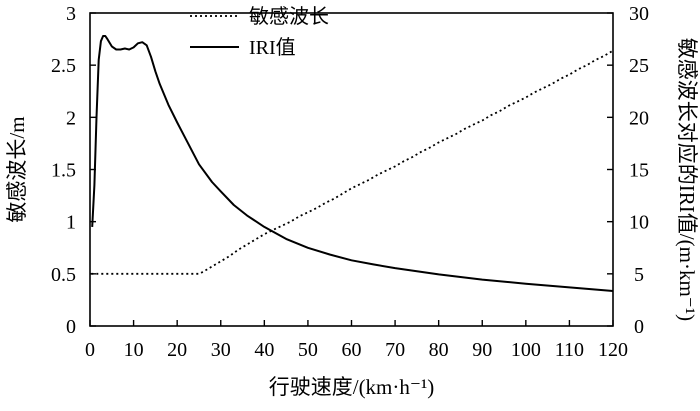 Image resolution: width=700 pixels, height=411 pixels. I want to click on y-left-tick-label: 1.5, so click(63, 171).